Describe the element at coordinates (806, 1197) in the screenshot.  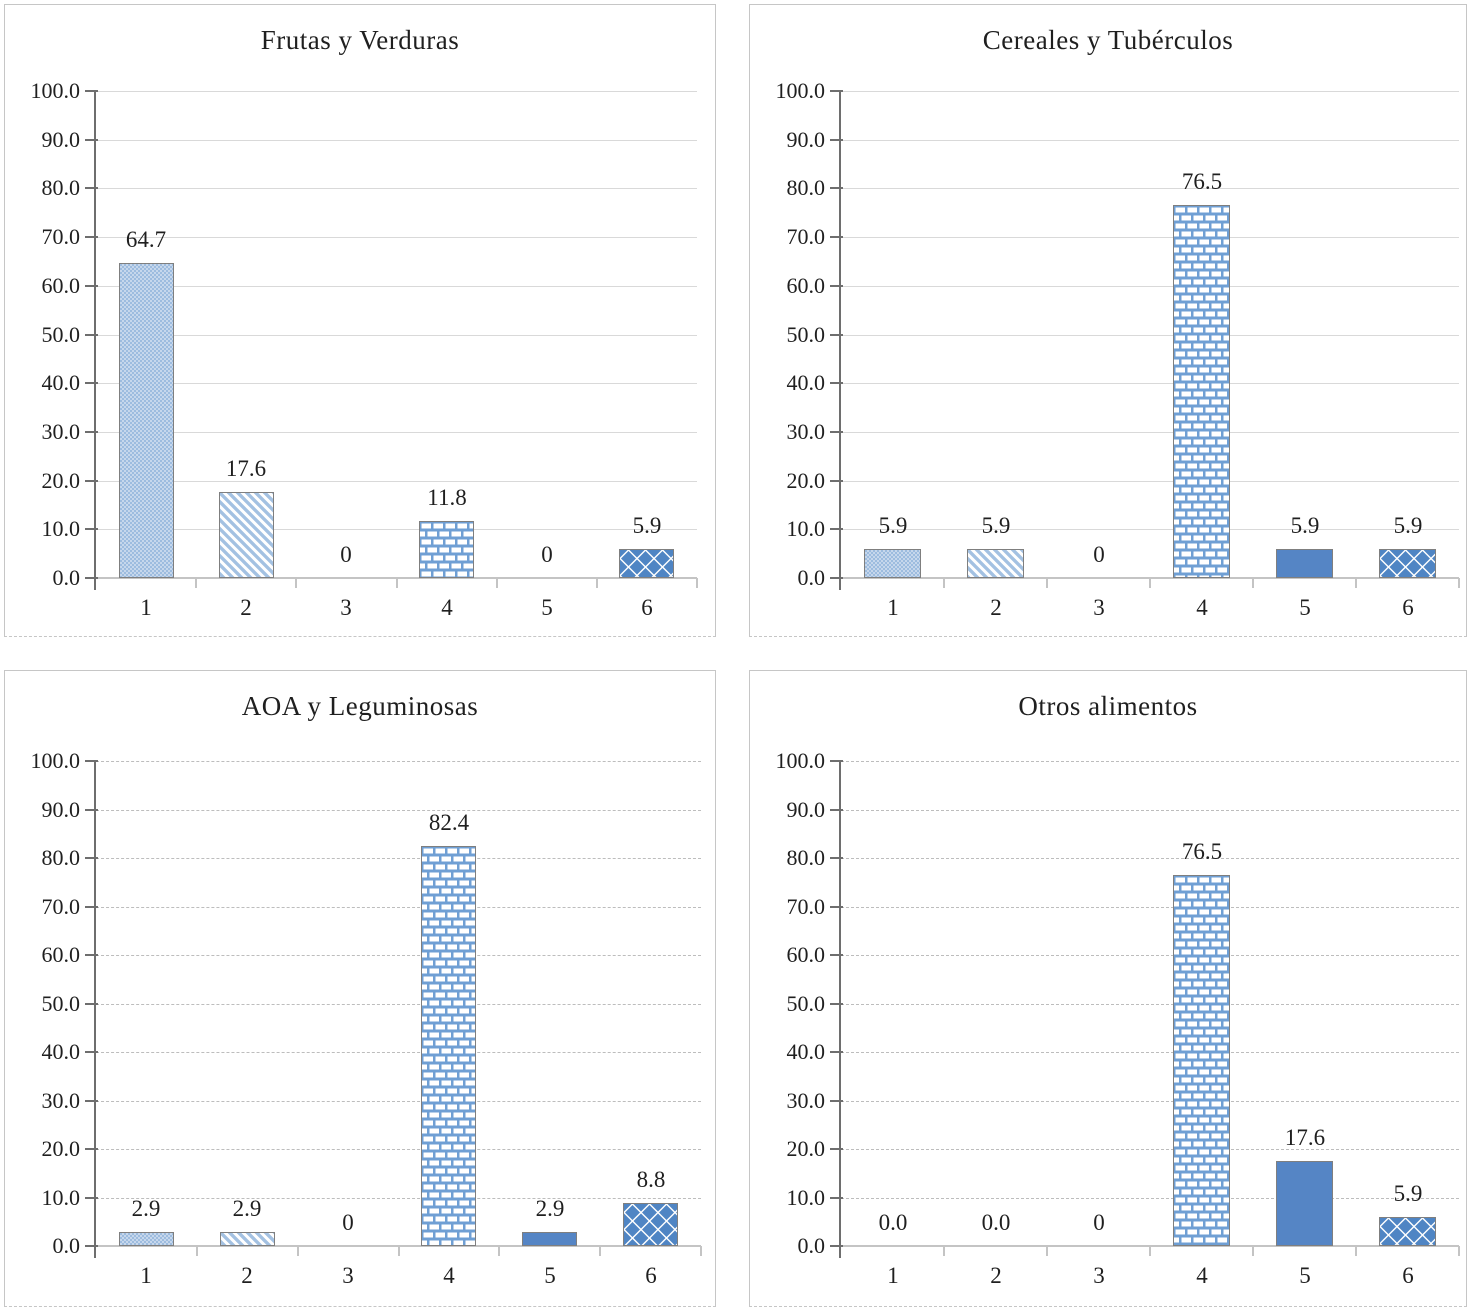
I see `y-tick-label: 10.0` at that location.